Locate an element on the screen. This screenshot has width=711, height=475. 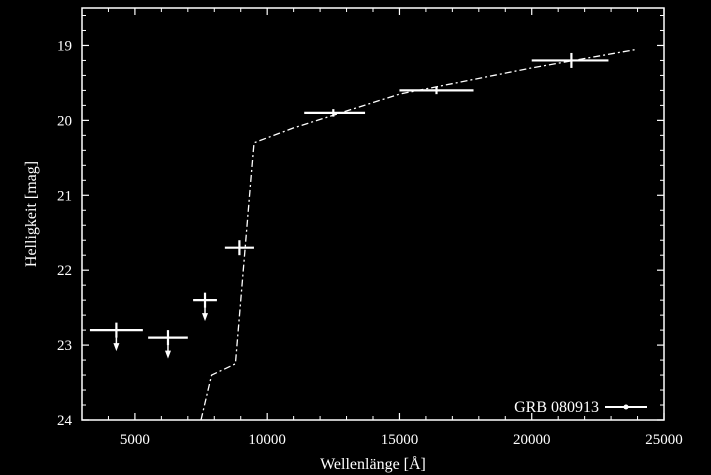
y-tick-label: 22 is located at coordinates (64, 271).